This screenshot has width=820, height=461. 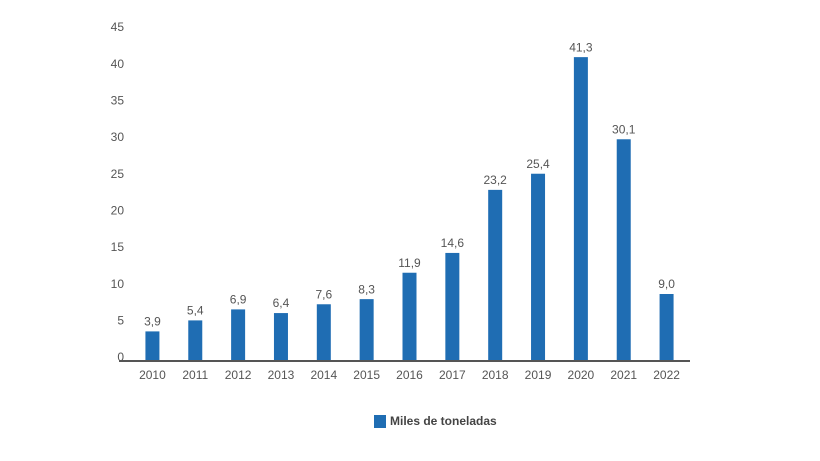 I want to click on x-tick-label: 2016, so click(x=409, y=375).